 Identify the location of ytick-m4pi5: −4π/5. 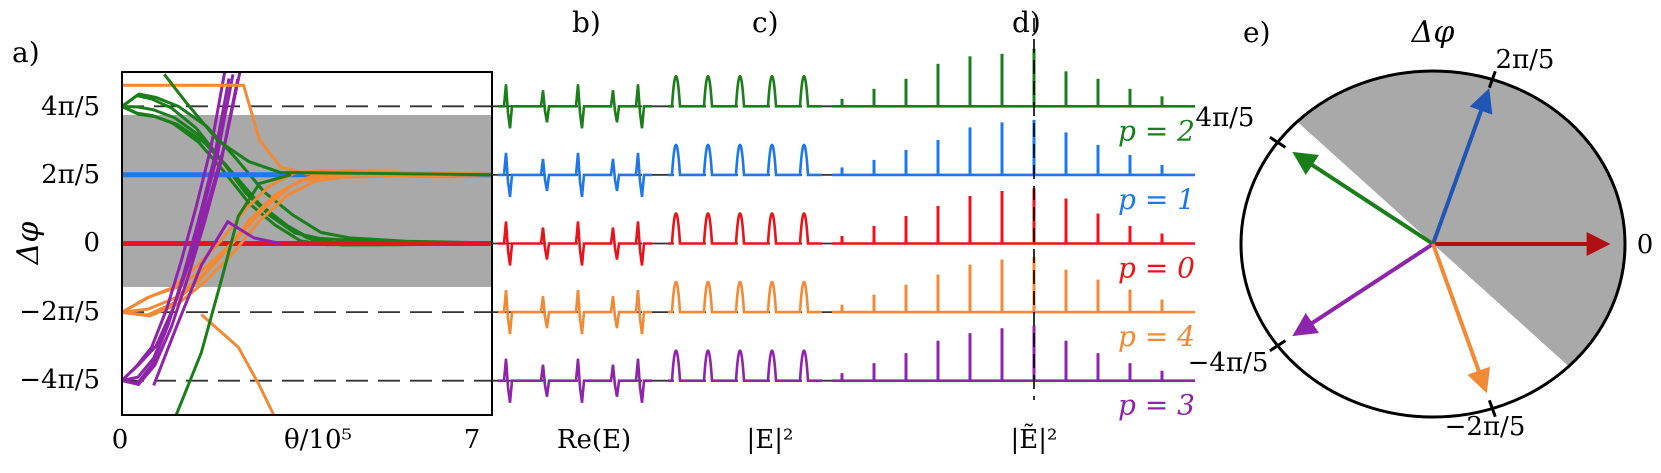
(59, 380).